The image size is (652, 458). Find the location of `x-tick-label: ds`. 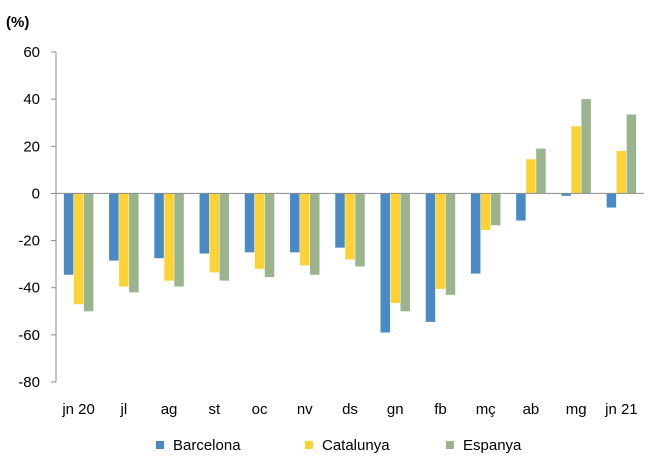

x-tick-label: ds is located at coordinates (350, 409).